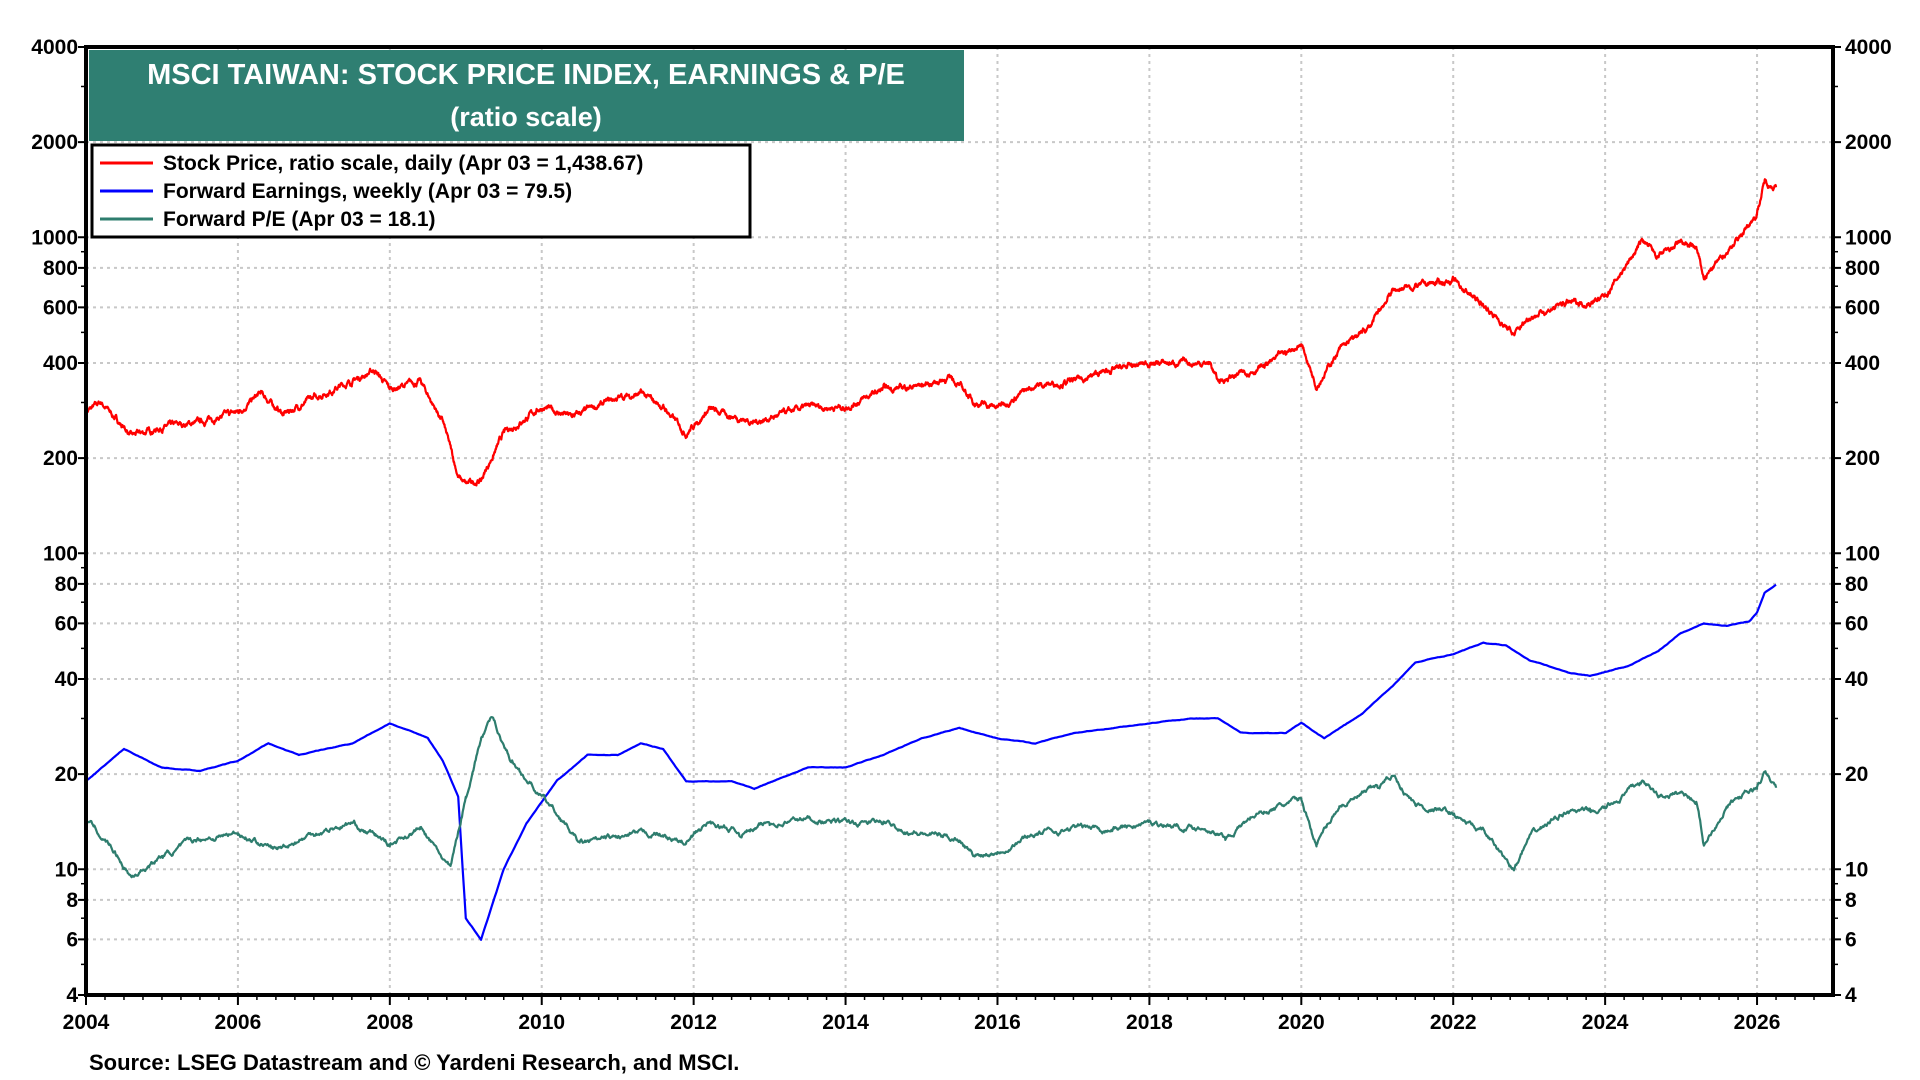 Image resolution: width=1920 pixels, height=1080 pixels. Describe the element at coordinates (1862, 268) in the screenshot. I see `y-tick-label-right: 800` at that location.